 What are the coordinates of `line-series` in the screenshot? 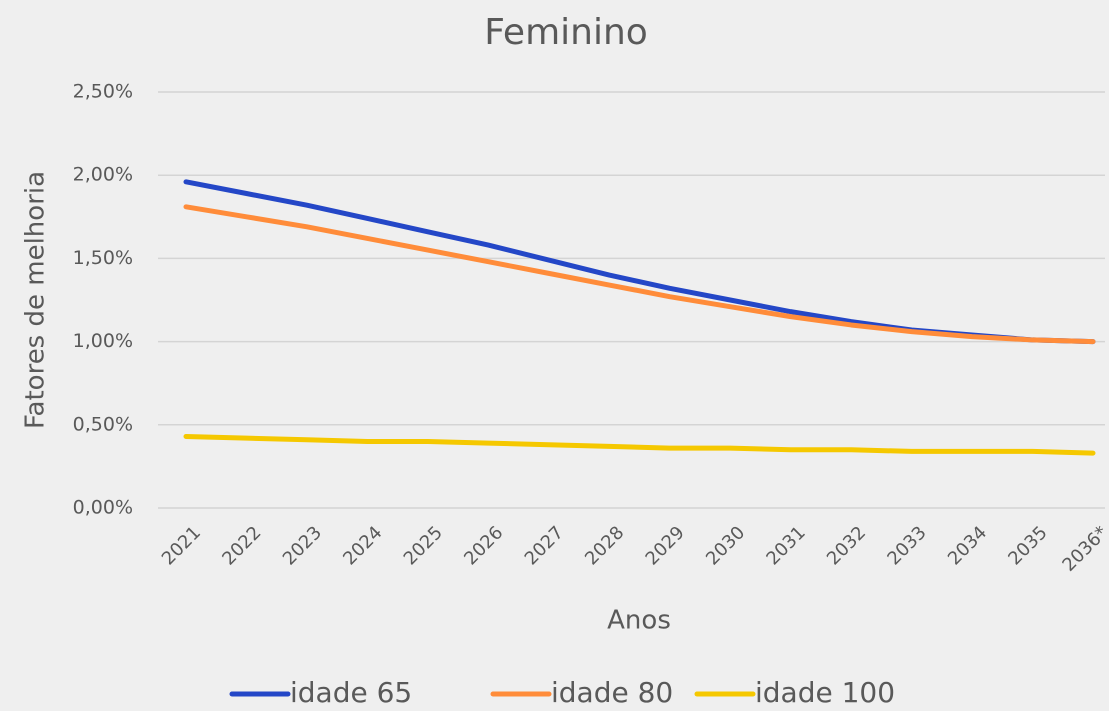 It's located at (639, 444).